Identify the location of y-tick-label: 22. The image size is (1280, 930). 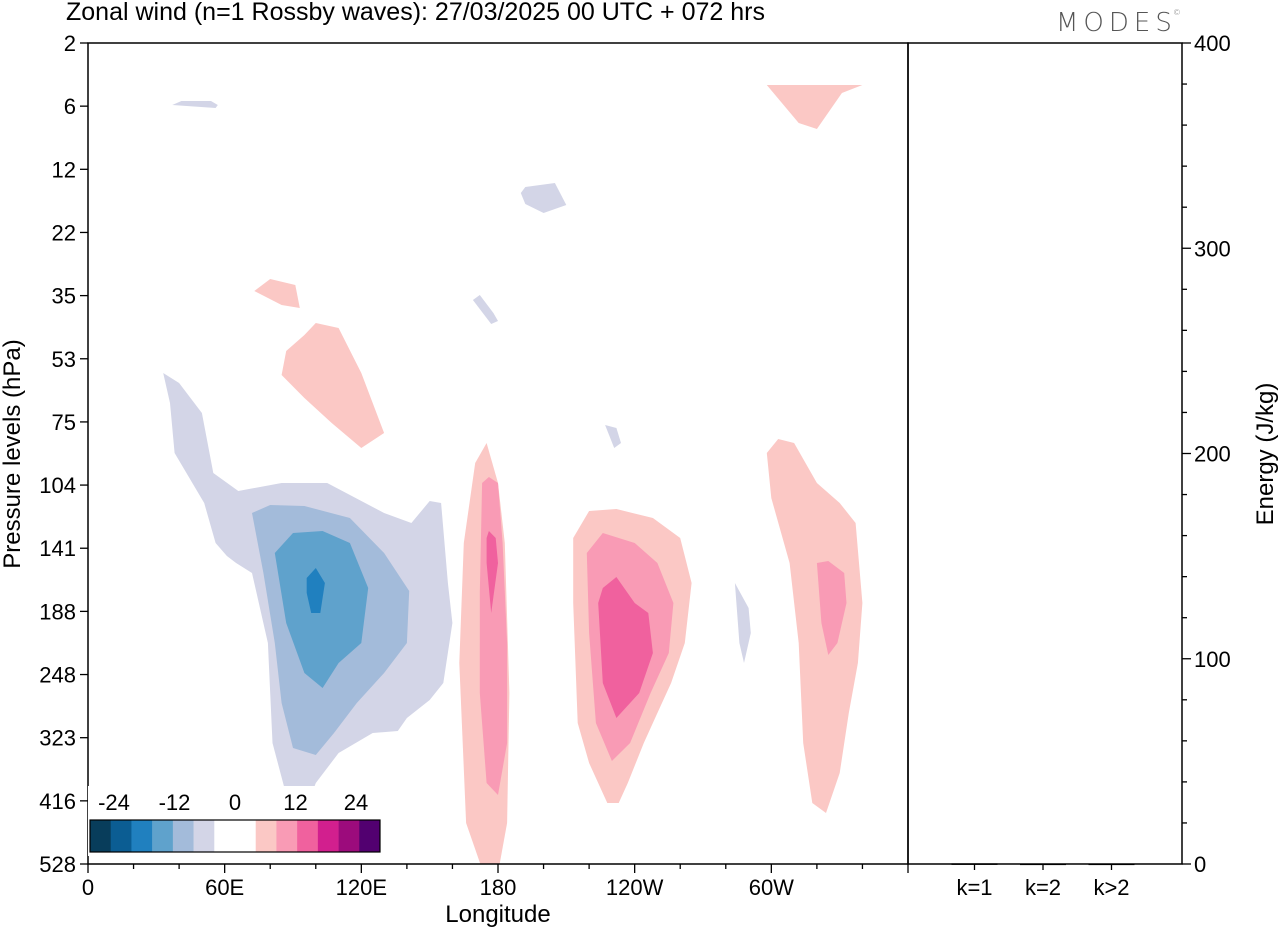
(64, 232).